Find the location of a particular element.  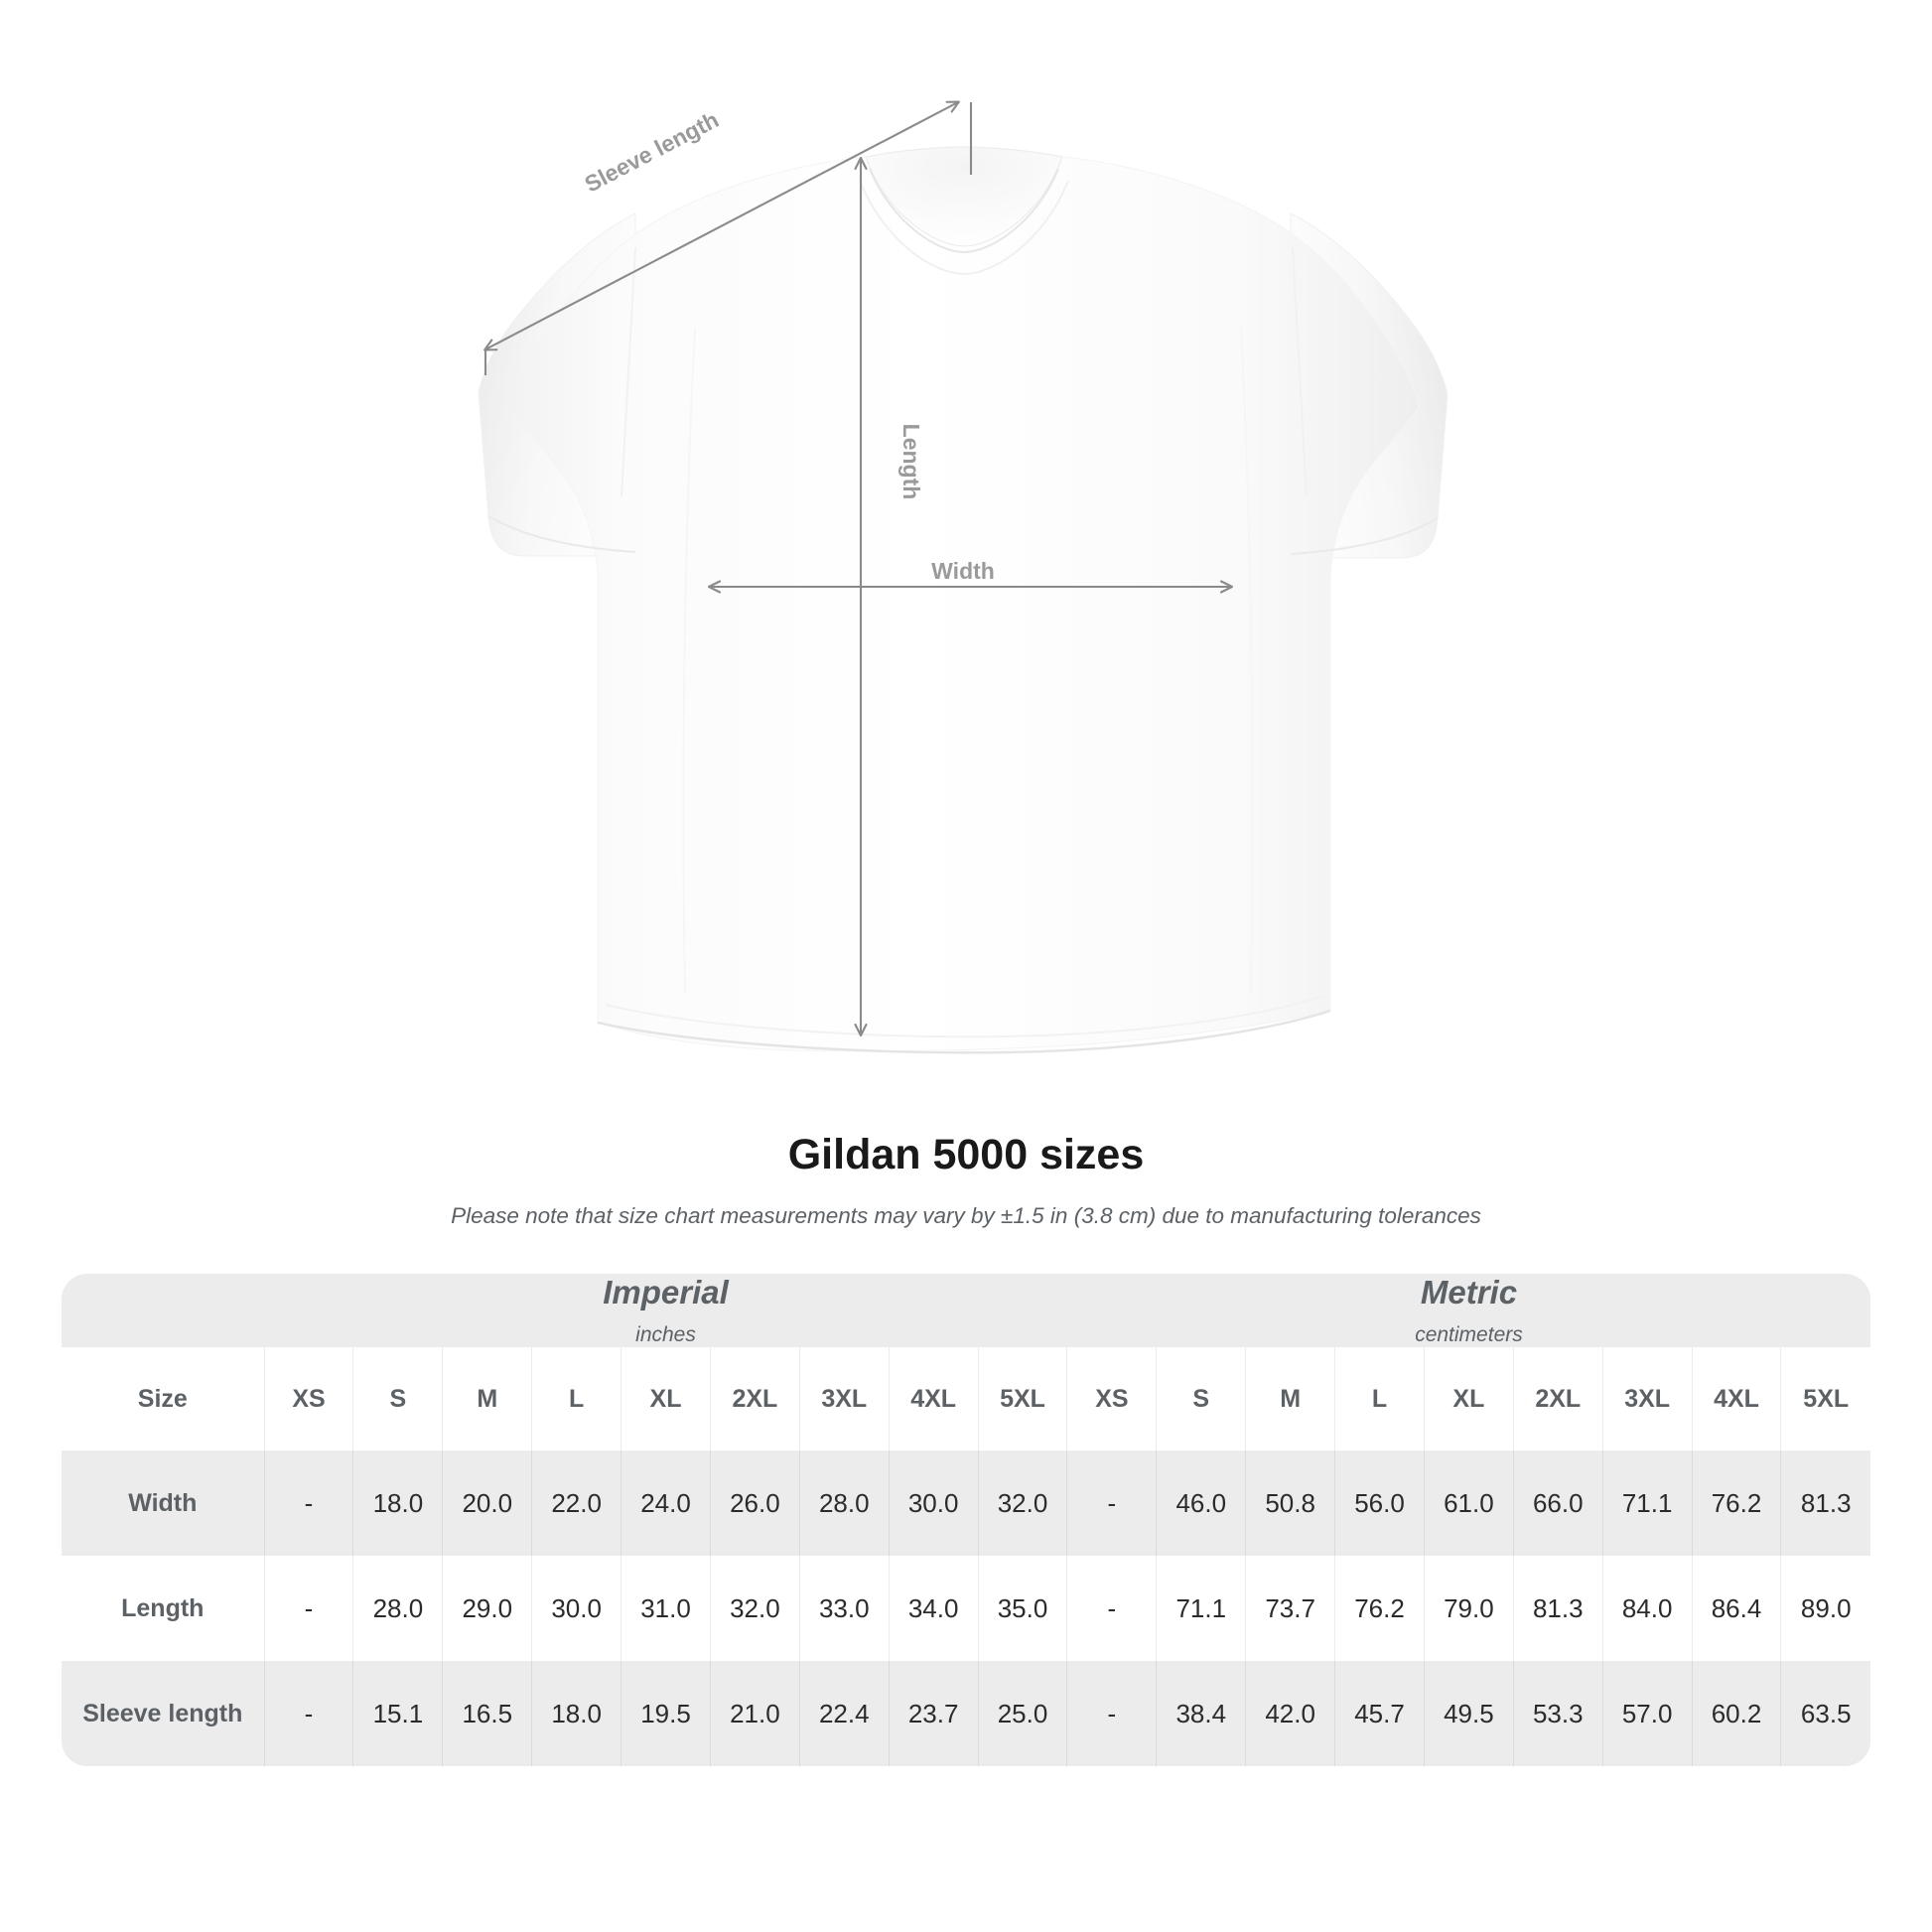

unit-group-imperial: Imperial inches is located at coordinates (666, 1311).